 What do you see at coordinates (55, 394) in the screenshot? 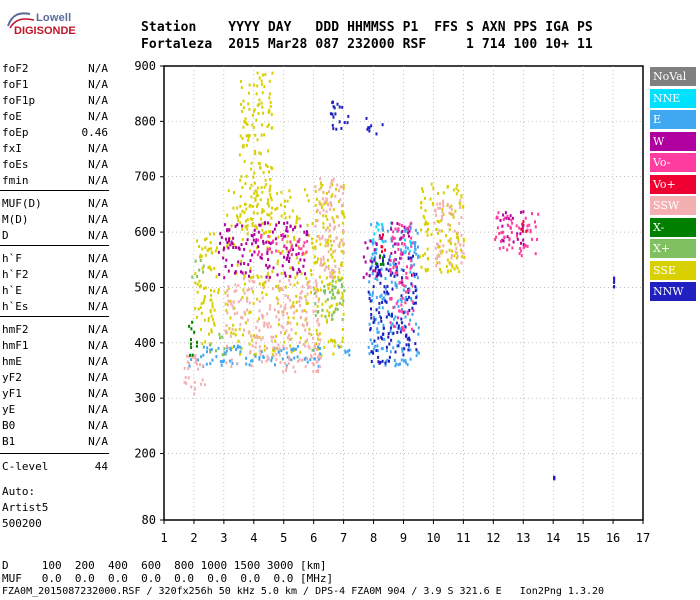
I see `param-row: yF1 N/A` at bounding box center [55, 394].